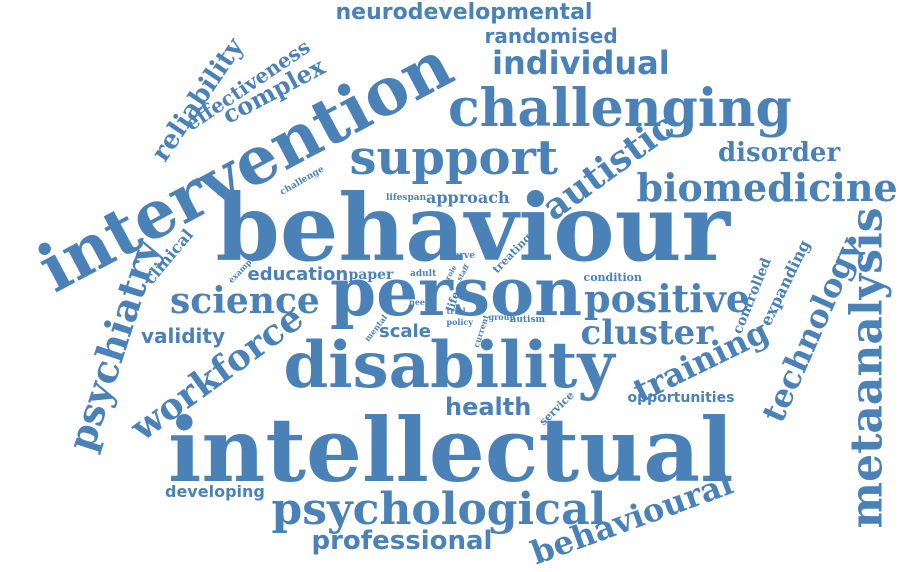  What do you see at coordinates (468, 197) in the screenshot?
I see `word: approach` at bounding box center [468, 197].